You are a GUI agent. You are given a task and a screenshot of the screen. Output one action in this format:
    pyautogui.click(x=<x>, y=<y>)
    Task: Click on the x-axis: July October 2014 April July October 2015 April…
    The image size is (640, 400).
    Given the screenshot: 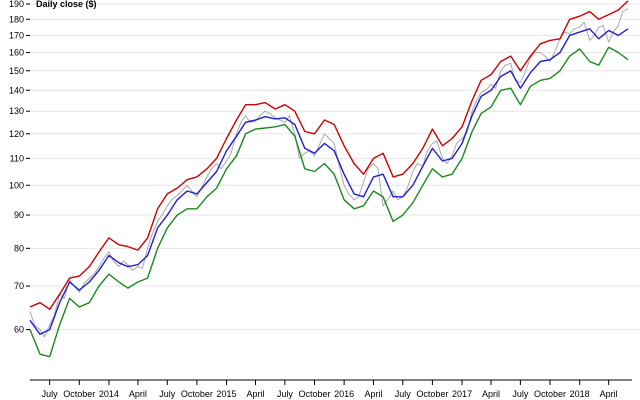 What is the action you would take?
    pyautogui.click(x=331, y=389)
    